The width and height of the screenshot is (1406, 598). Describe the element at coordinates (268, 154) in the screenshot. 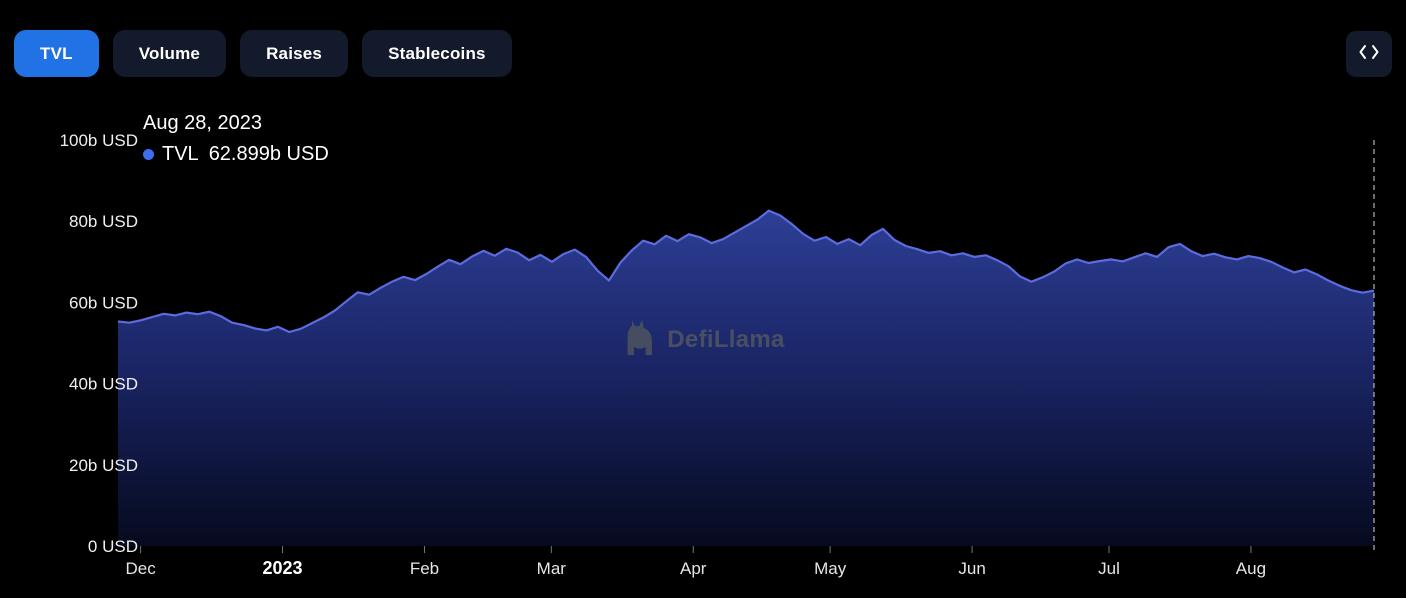

I see `series-value: 62.899b USD` at that location.